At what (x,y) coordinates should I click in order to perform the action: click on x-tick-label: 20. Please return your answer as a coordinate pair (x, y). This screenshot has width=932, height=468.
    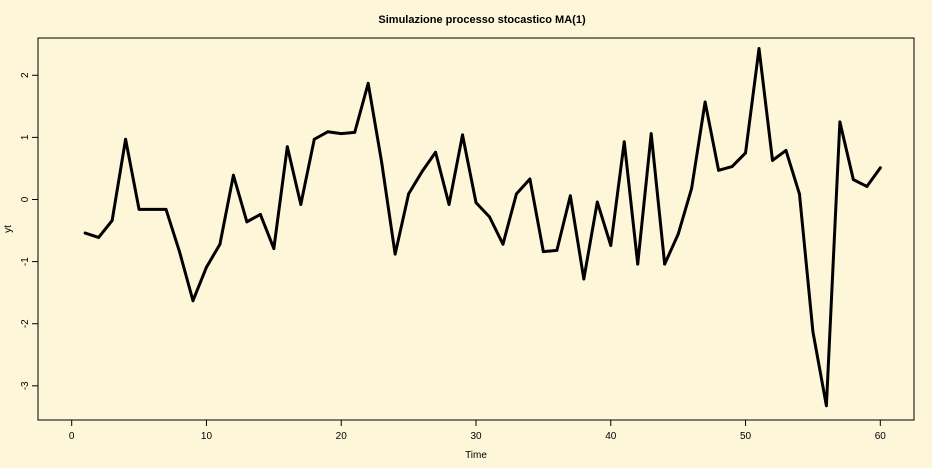
    Looking at the image, I should click on (342, 436).